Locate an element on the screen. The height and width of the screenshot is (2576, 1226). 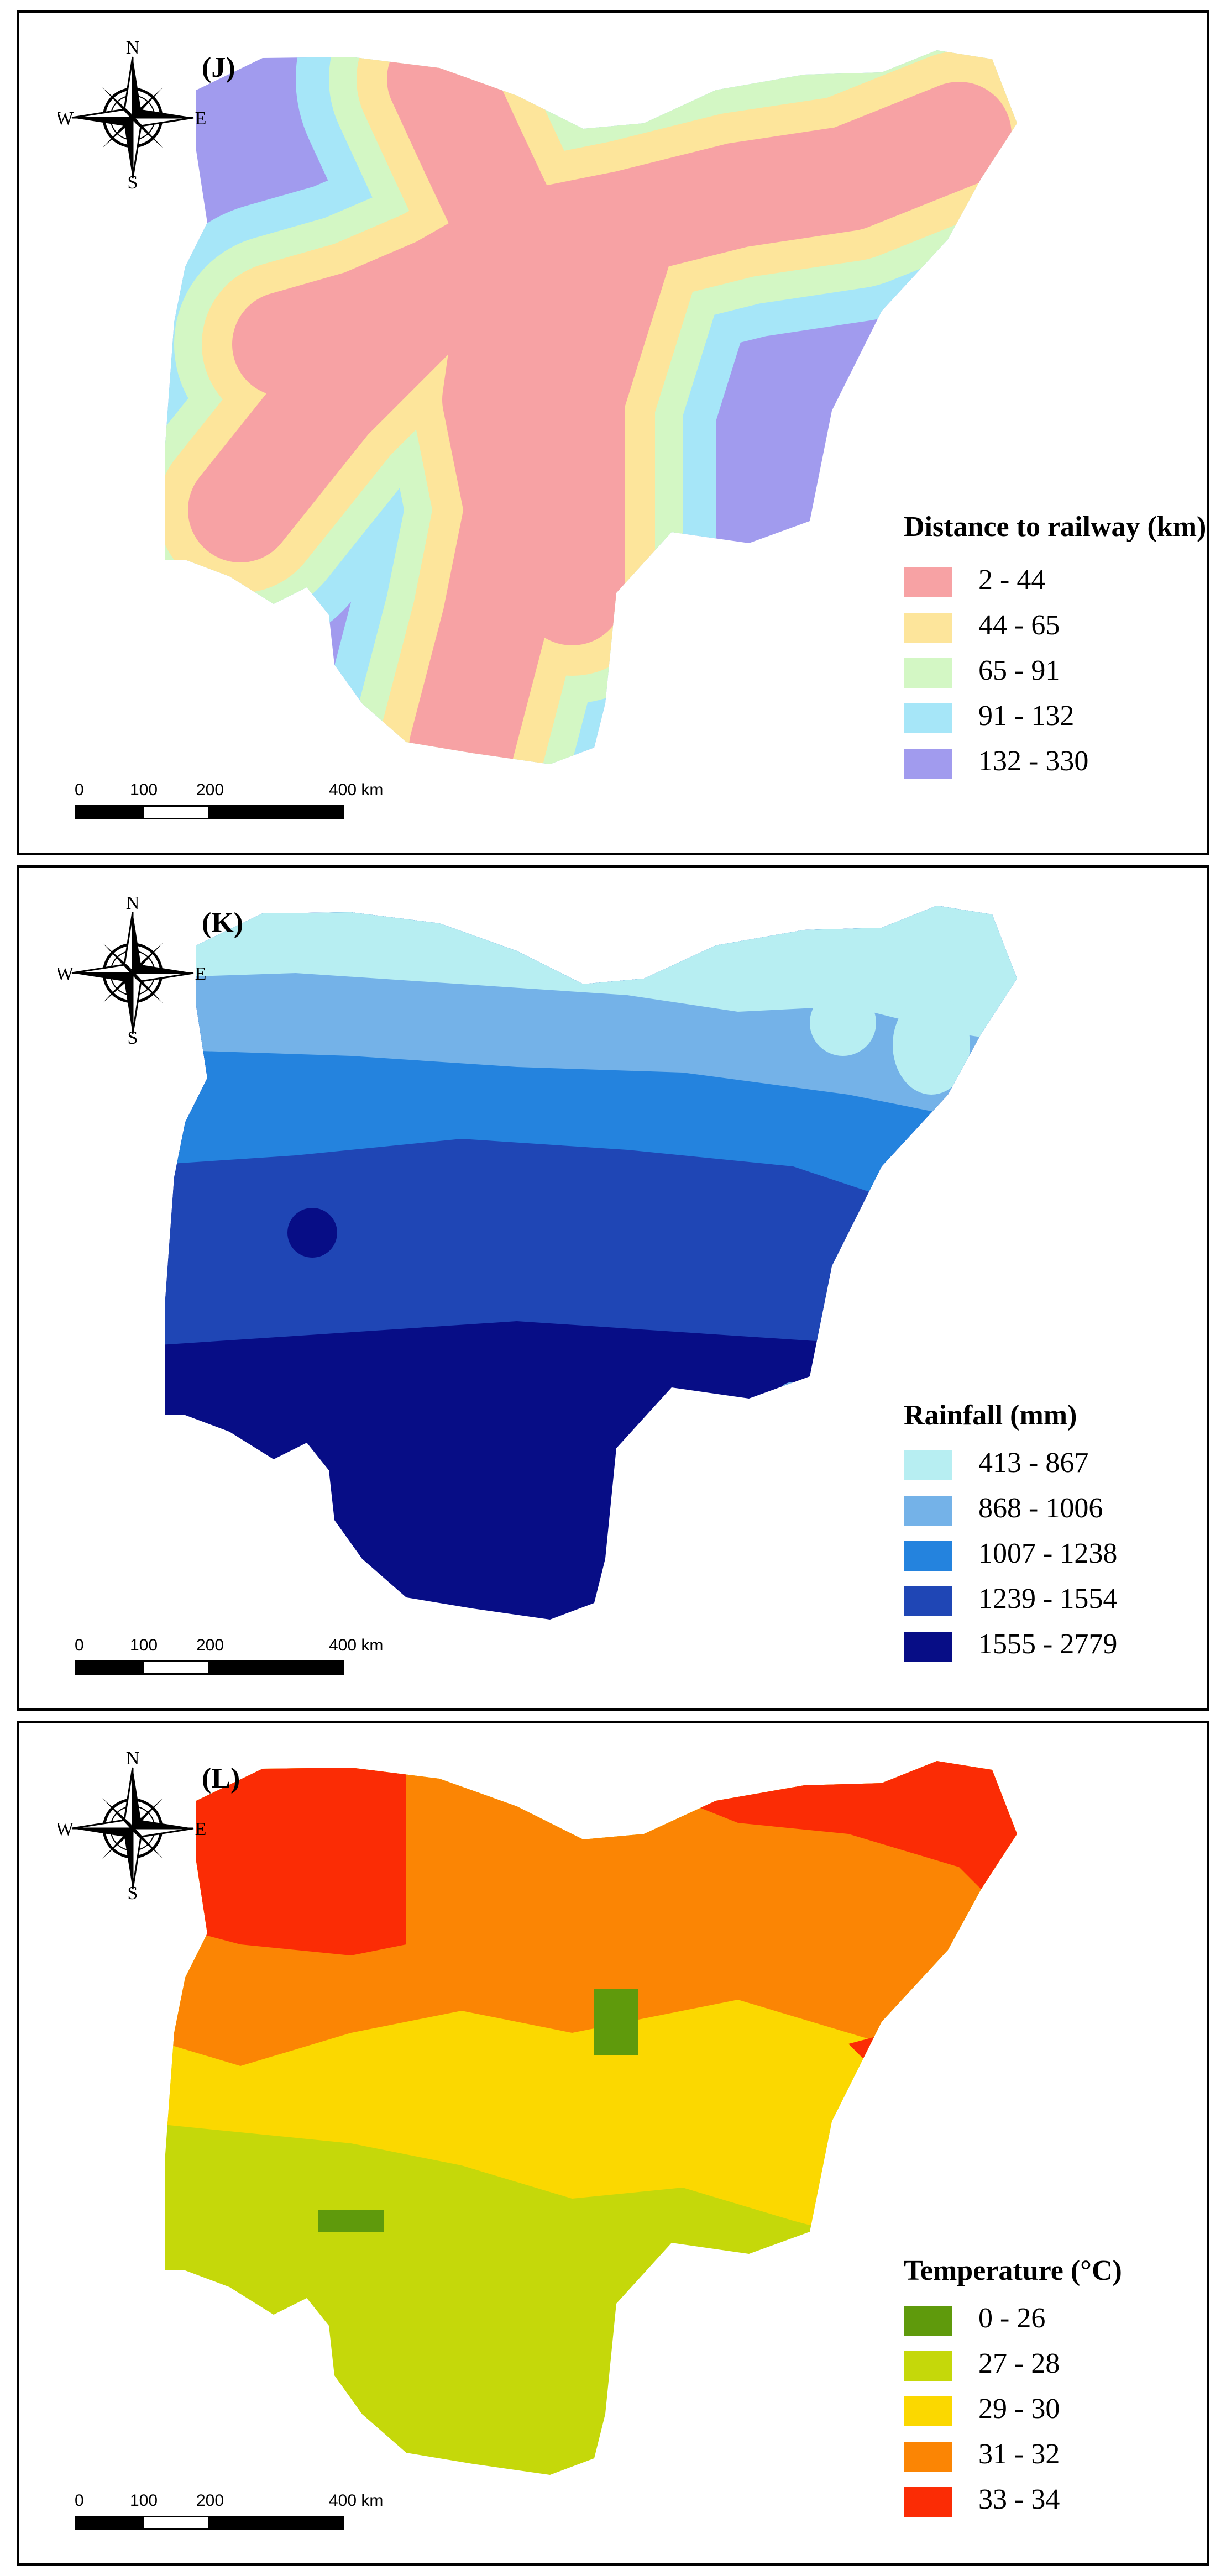
class-33-34-area-west is located at coordinates (285, 1858).